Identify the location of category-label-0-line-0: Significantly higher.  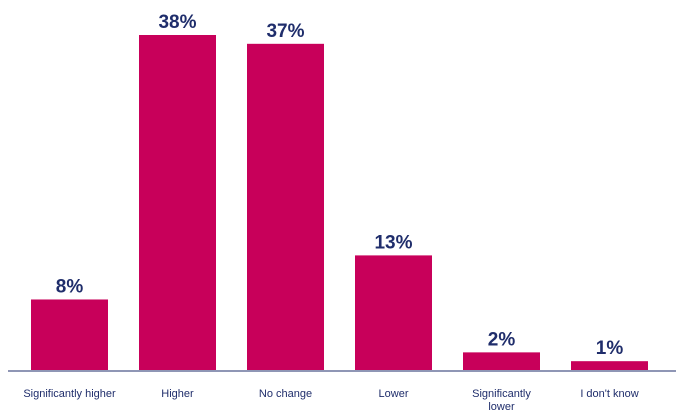
(69, 394).